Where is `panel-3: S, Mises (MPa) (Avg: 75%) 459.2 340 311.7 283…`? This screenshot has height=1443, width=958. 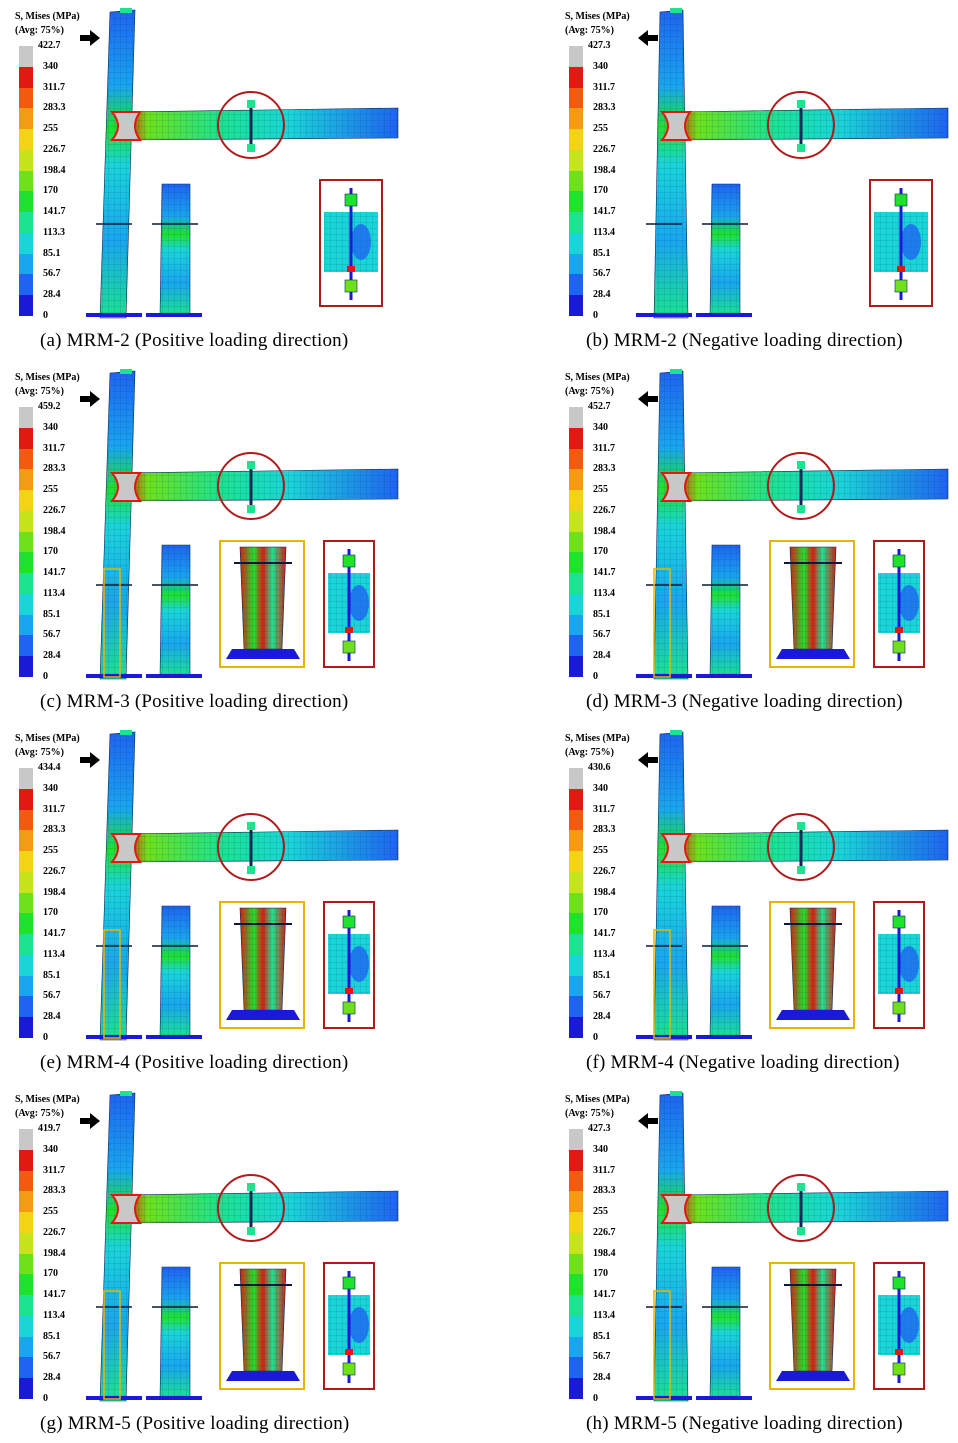 panel-3: S, Mises (MPa) (Avg: 75%) 459.2 340 311.7 283… is located at coordinates (239, 541).